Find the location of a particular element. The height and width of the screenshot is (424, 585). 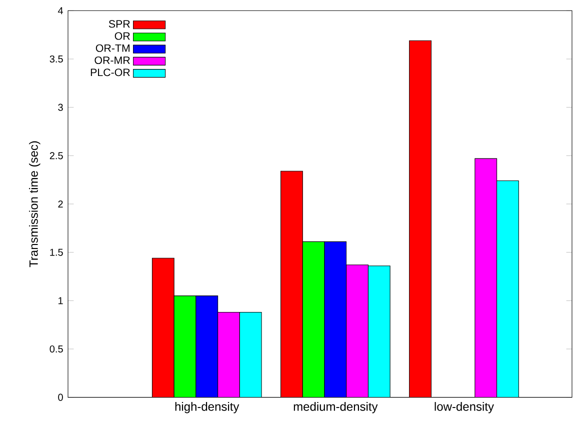

y-tick-label: 0.5 is located at coordinates (56, 349).